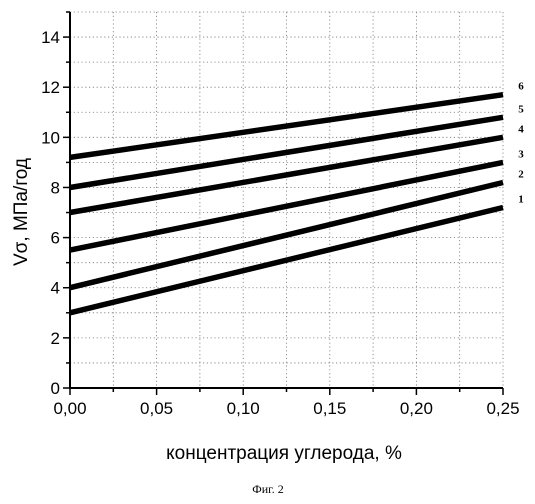 The image size is (535, 504). I want to click on y-axis-label: Vσ, МПа/год, so click(21, 212).